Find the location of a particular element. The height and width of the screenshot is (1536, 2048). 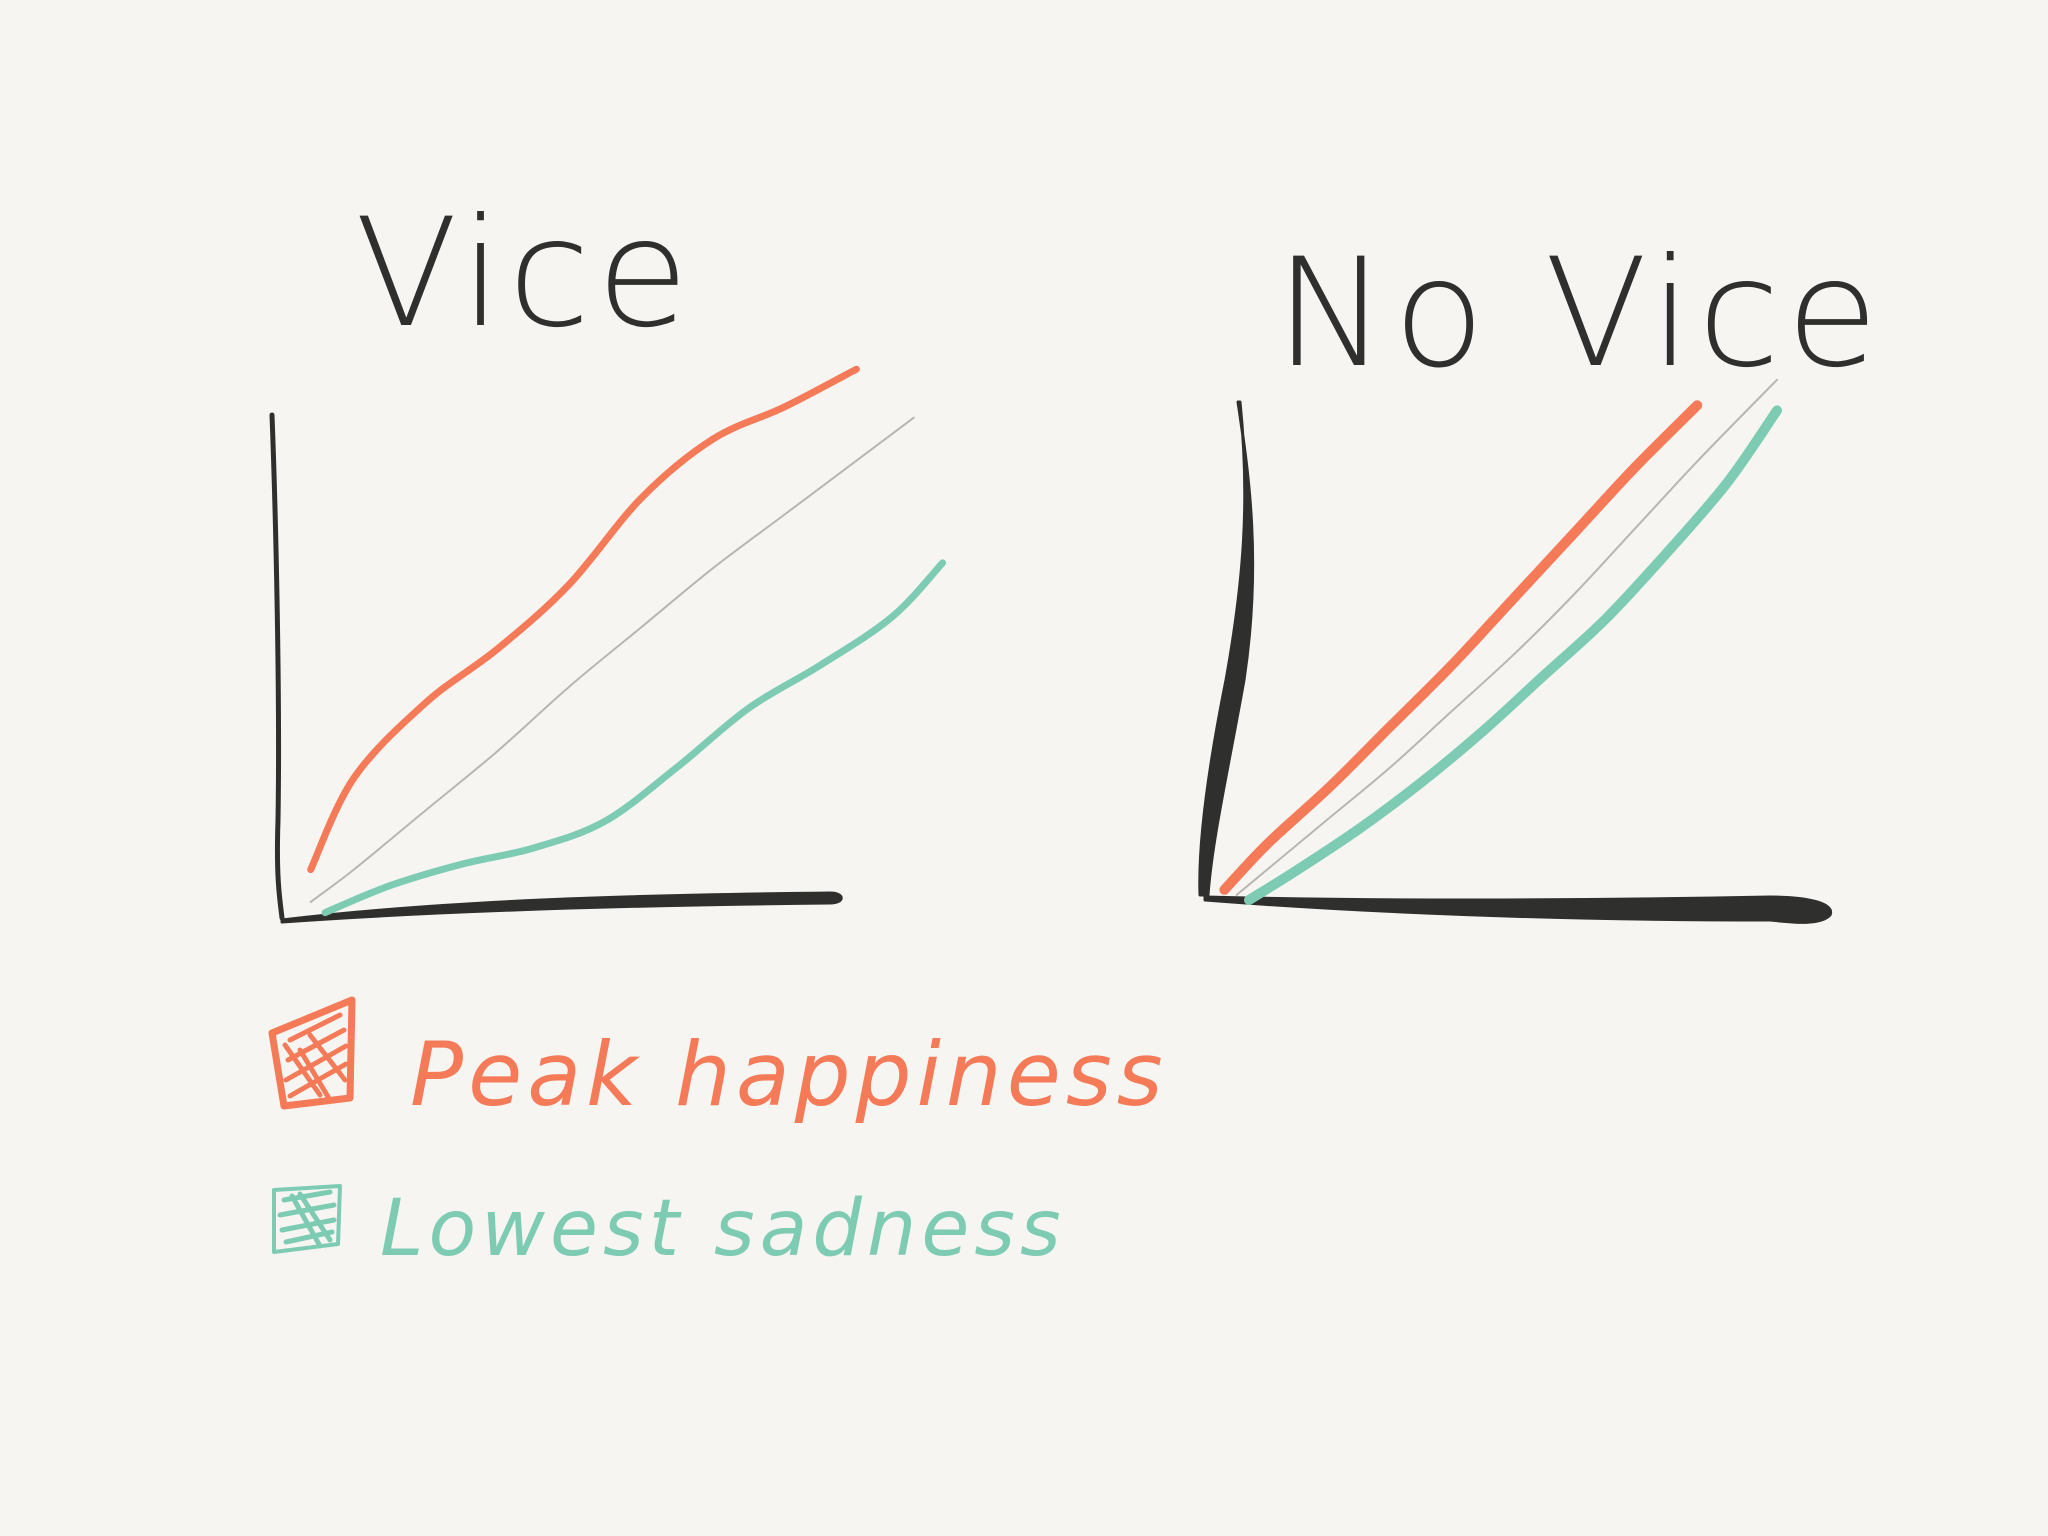

series-line-reference-vice is located at coordinates (612, 659).